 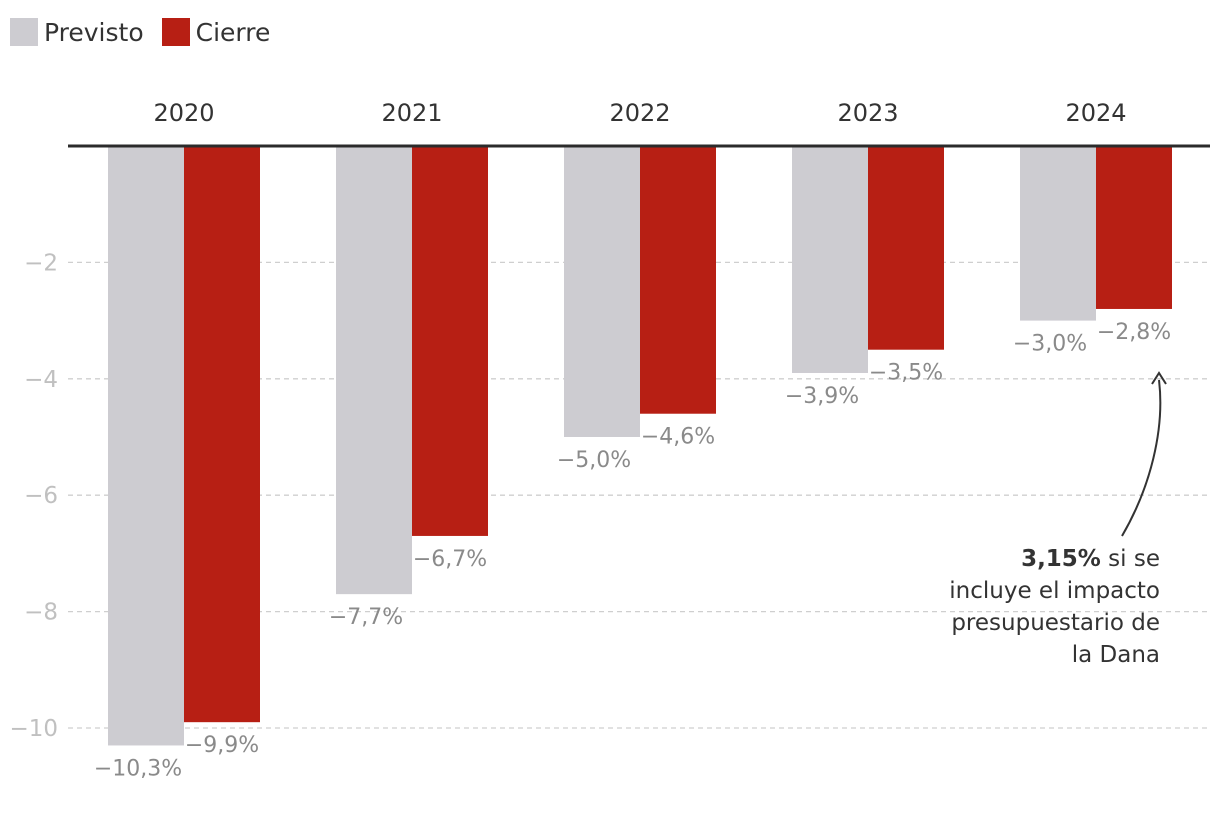 I want to click on x-tick-label: 2021, so click(x=411, y=113).